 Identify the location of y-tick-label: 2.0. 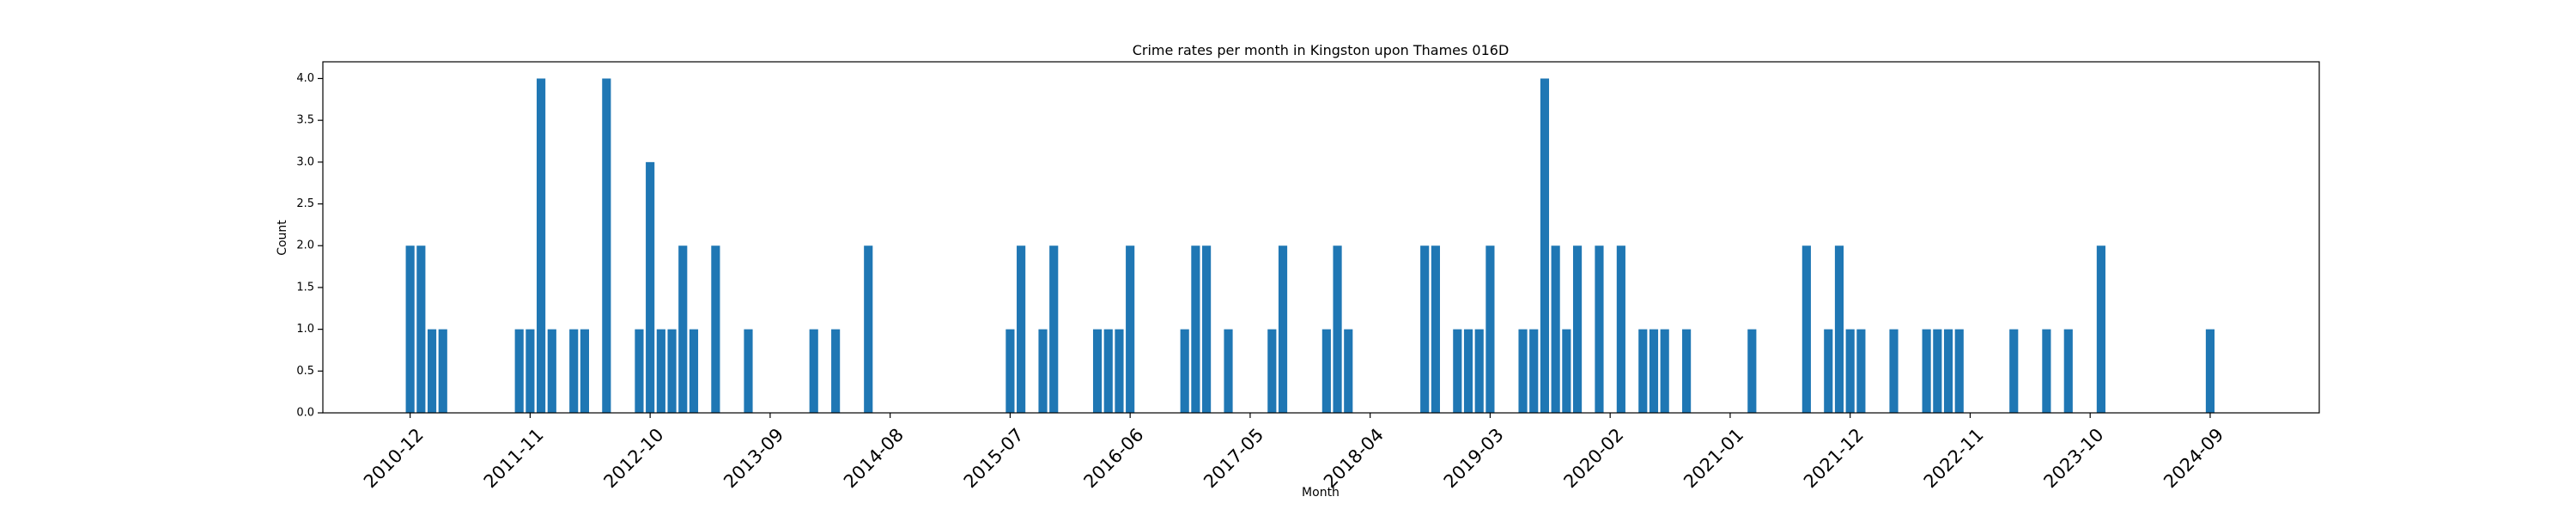
(305, 245).